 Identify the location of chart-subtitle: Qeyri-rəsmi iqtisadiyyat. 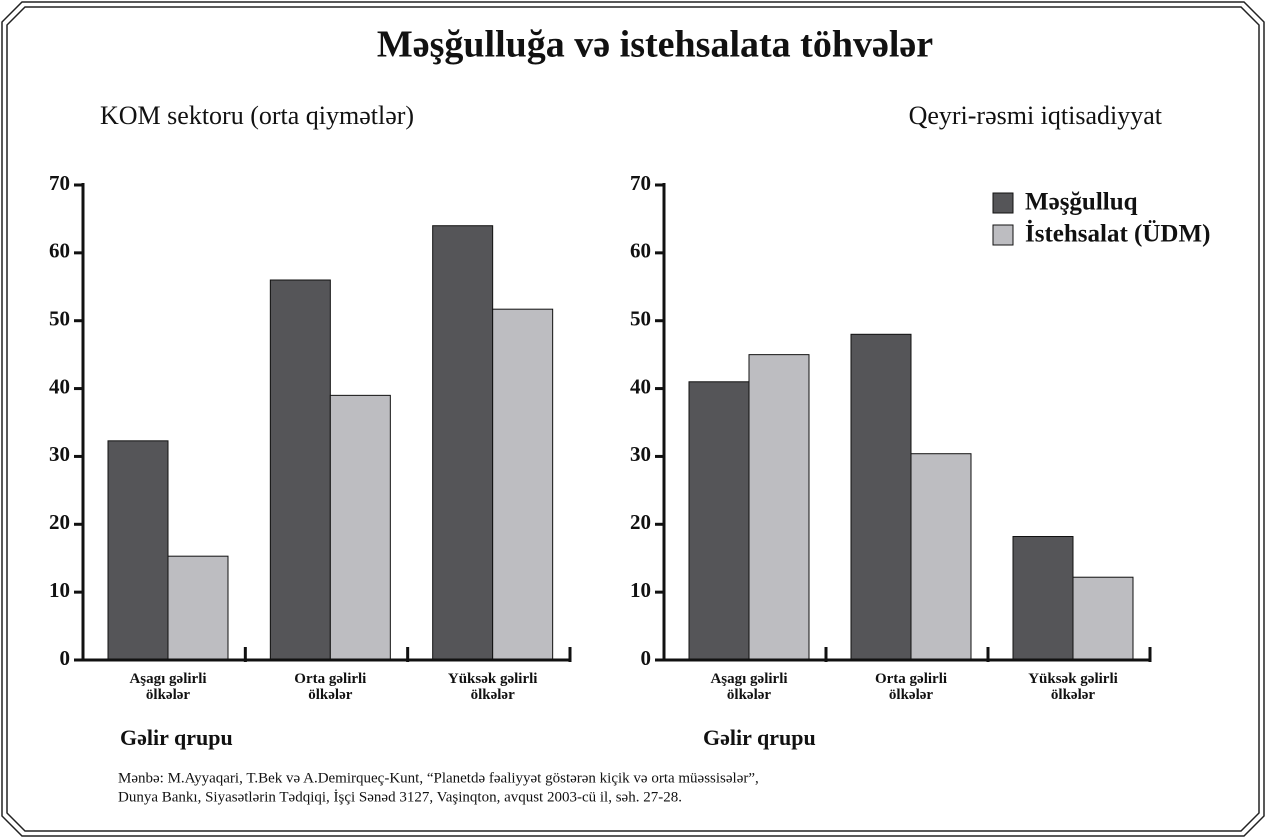
(1036, 115).